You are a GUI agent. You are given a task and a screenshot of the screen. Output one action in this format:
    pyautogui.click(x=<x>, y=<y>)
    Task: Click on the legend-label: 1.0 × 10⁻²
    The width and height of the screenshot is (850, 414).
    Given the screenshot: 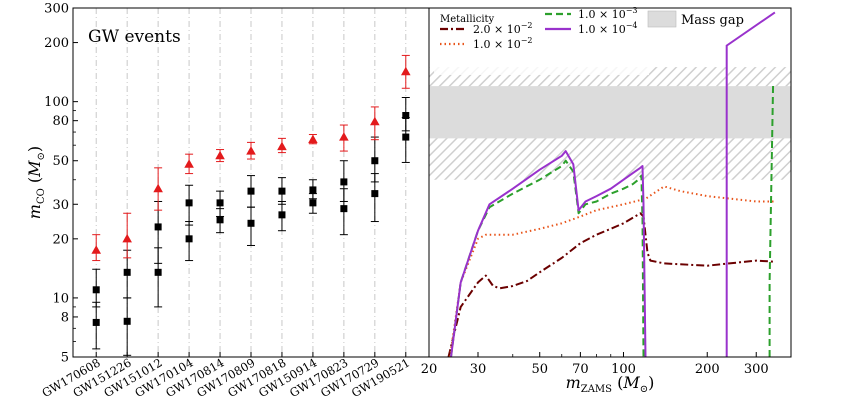 What is the action you would take?
    pyautogui.click(x=503, y=43)
    